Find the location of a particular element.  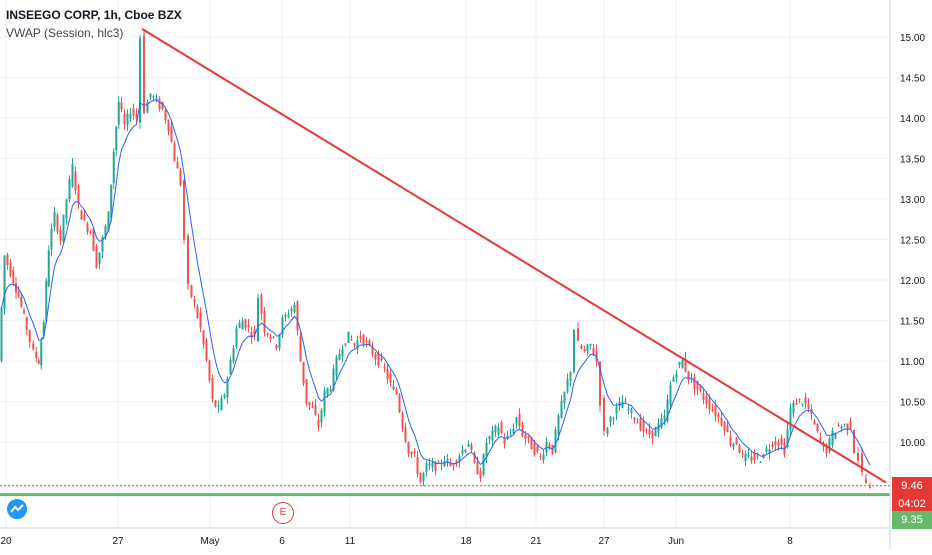

x-tick-label: 27 is located at coordinates (604, 541).